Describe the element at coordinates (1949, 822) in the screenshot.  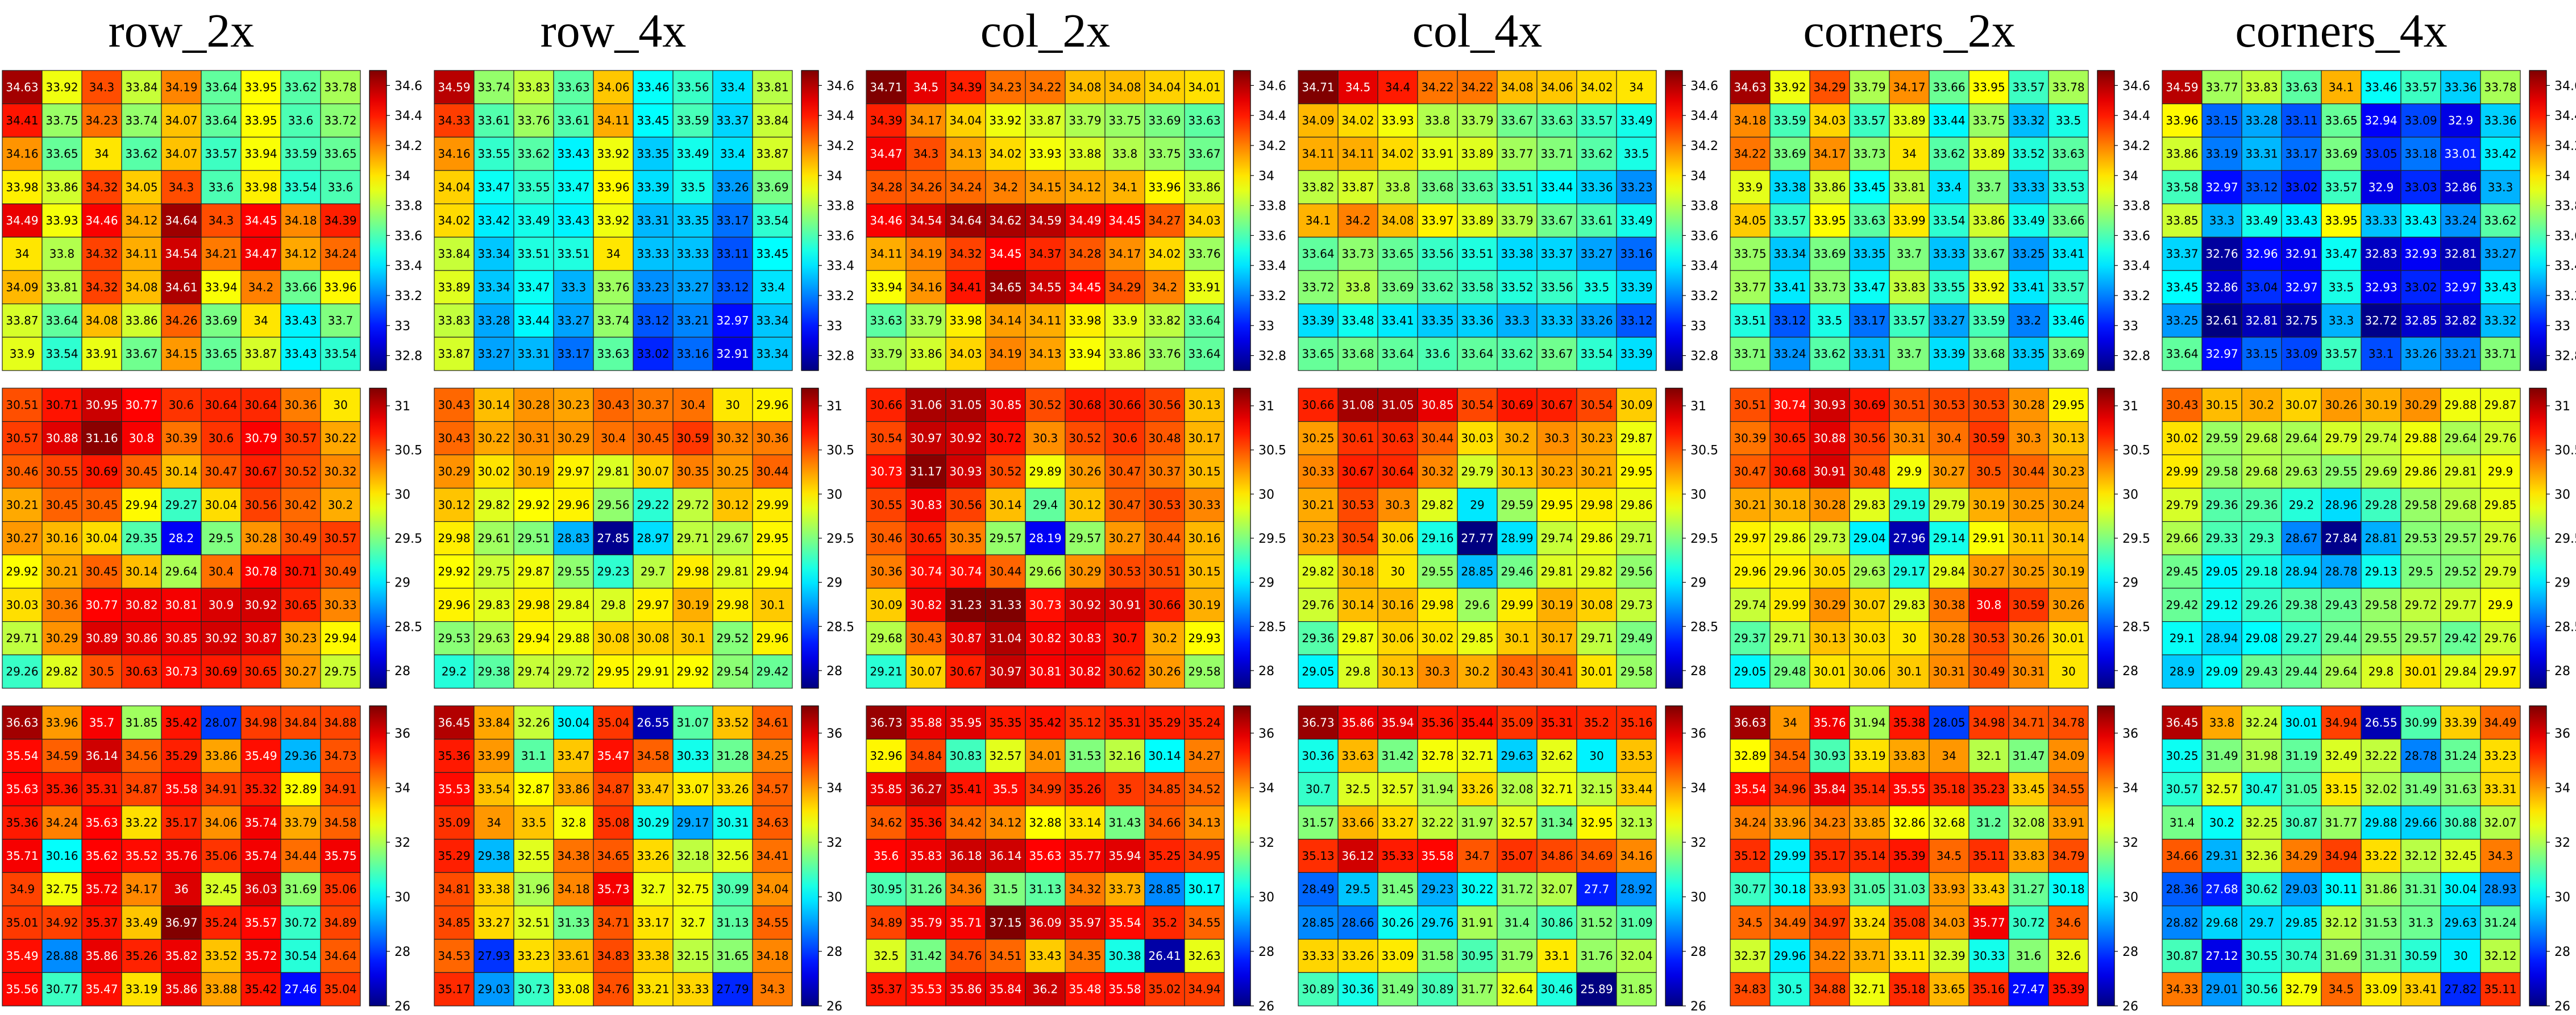
I see `cell-value-label: 32.68` at that location.